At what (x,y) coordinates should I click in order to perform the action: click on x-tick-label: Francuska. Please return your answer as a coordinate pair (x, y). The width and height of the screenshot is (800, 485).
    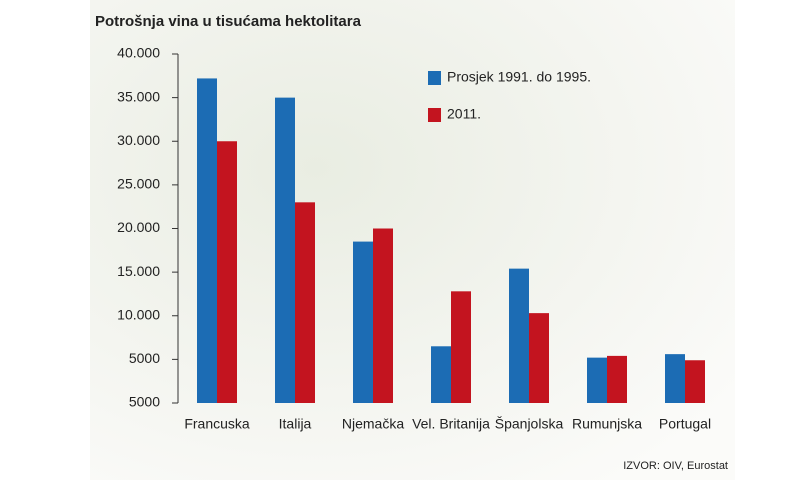
    Looking at the image, I should click on (217, 424).